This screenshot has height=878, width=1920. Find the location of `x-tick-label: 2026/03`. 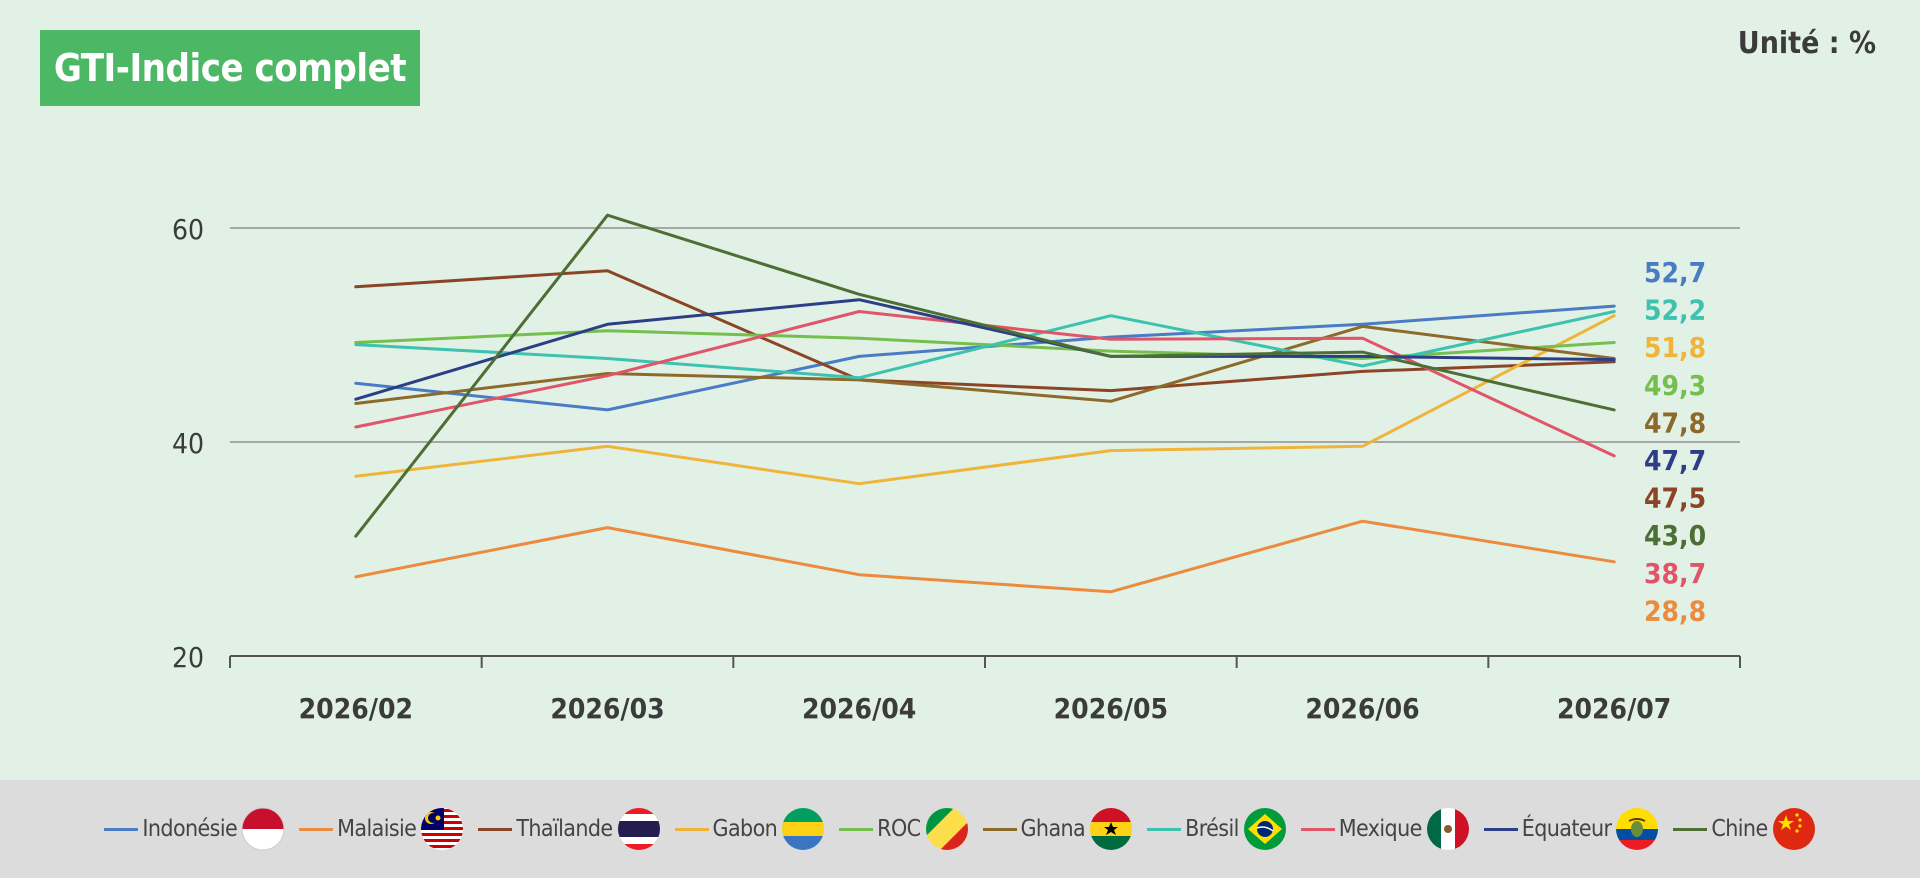

x-tick-label: 2026/03 is located at coordinates (607, 708).